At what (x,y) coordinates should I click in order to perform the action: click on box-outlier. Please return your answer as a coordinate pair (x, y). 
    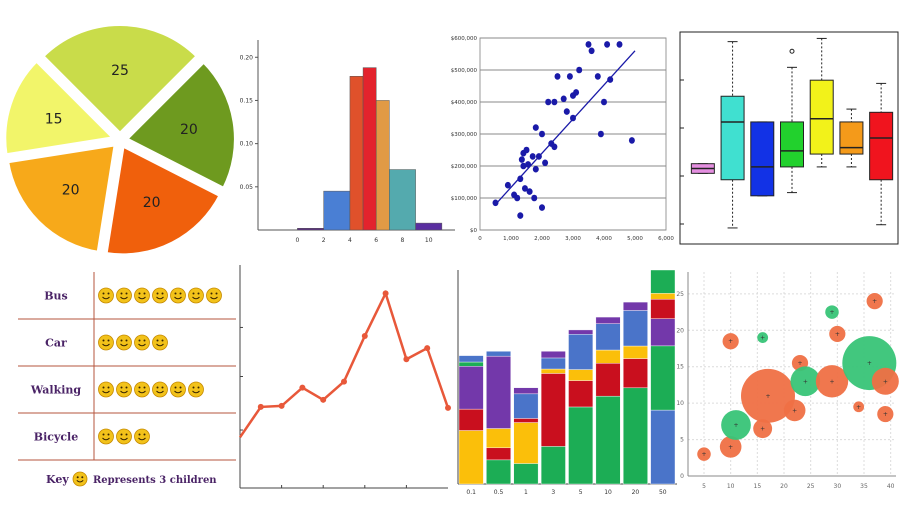
    Looking at the image, I should click on (792, 51).